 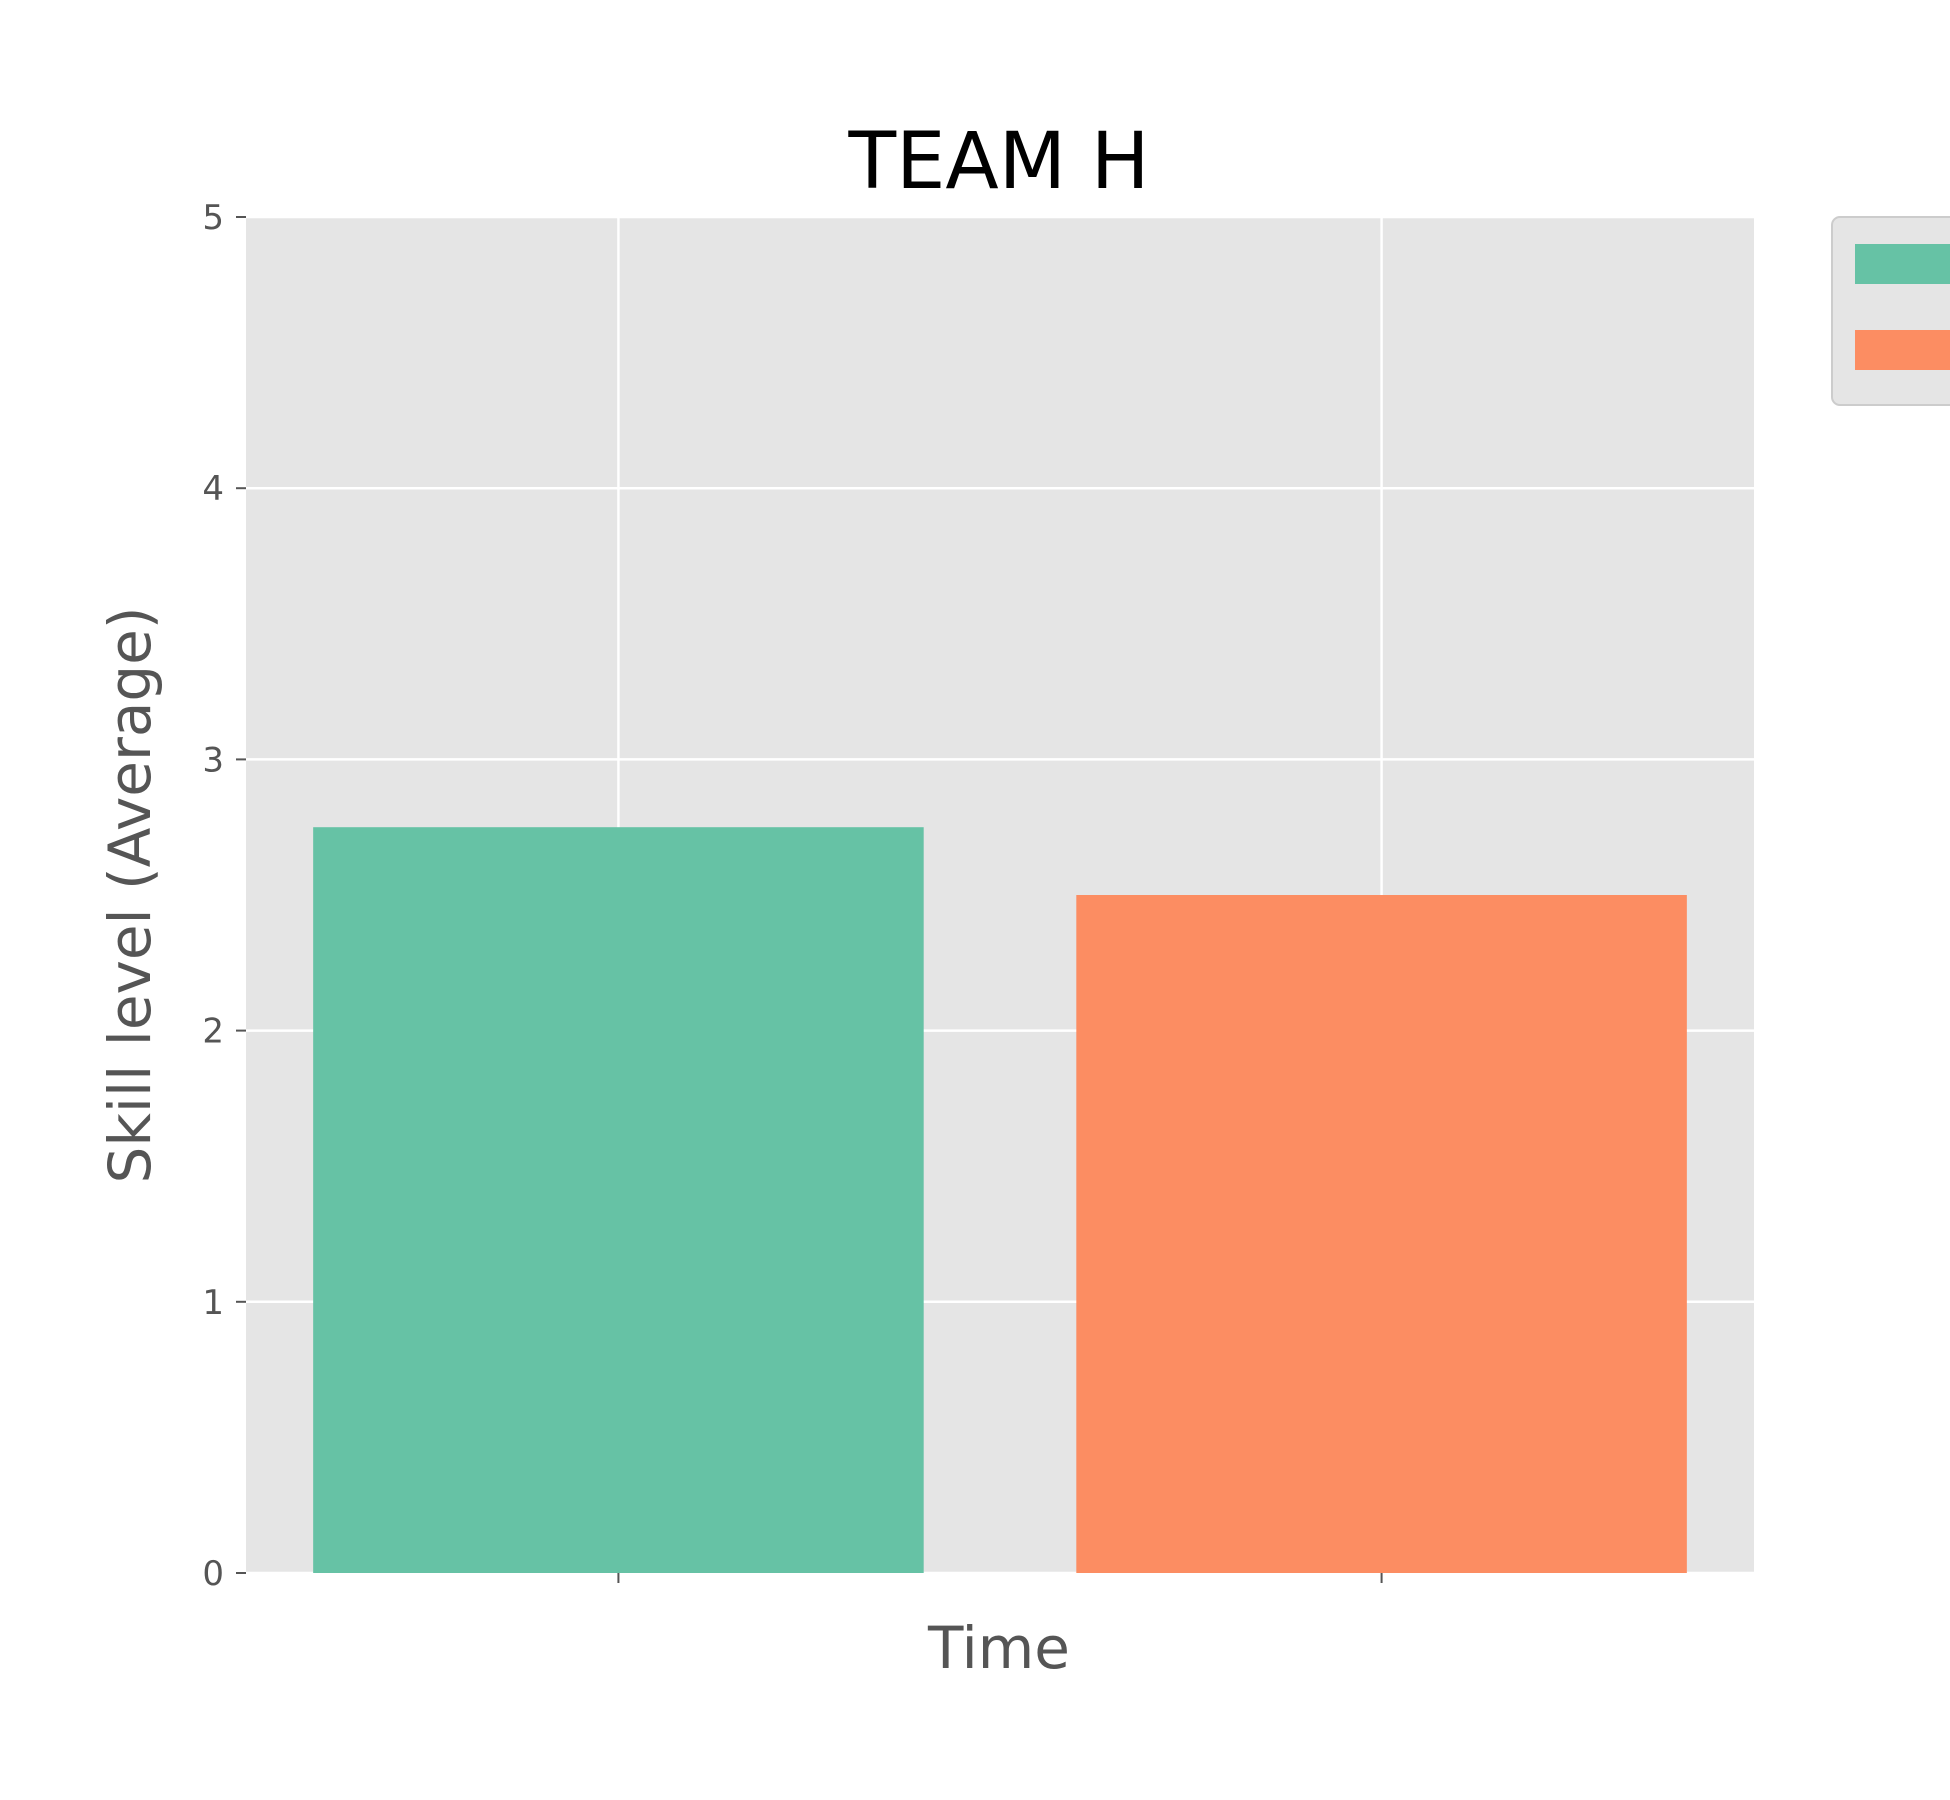 I want to click on y-tick-label: 0, so click(x=213, y=1574).